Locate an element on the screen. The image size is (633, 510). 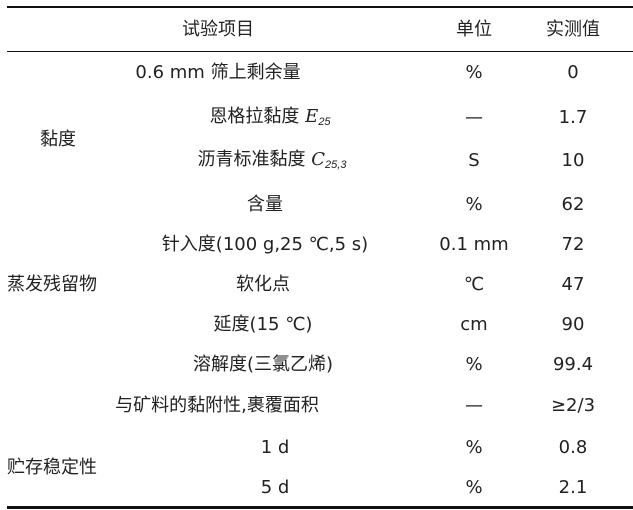
row-item: 与矿料的黏附性,裹覆面积 is located at coordinates (217, 405).